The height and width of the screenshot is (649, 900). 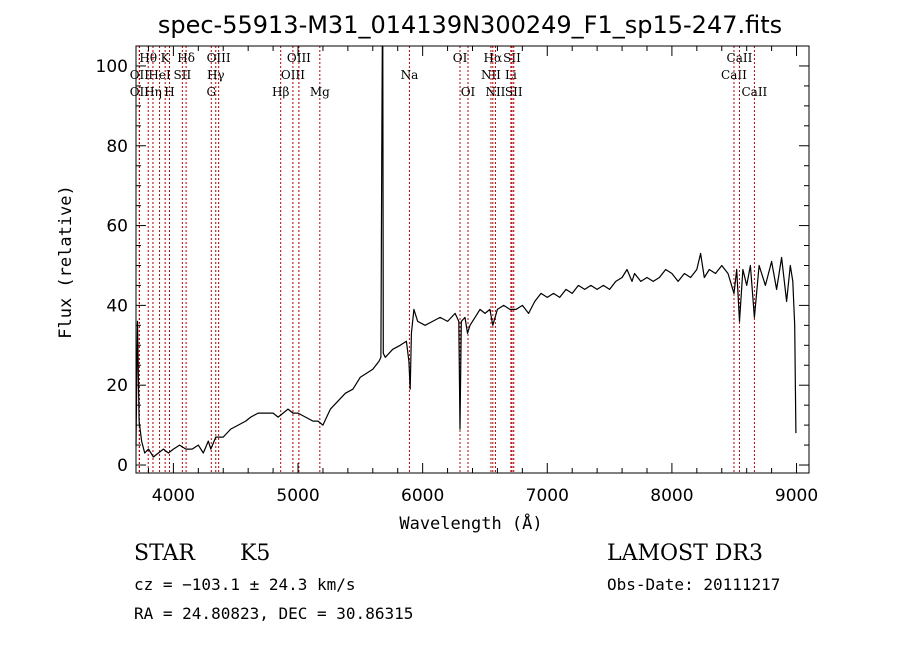 What do you see at coordinates (255, 553) in the screenshot?
I see `object-subclass: K5` at bounding box center [255, 553].